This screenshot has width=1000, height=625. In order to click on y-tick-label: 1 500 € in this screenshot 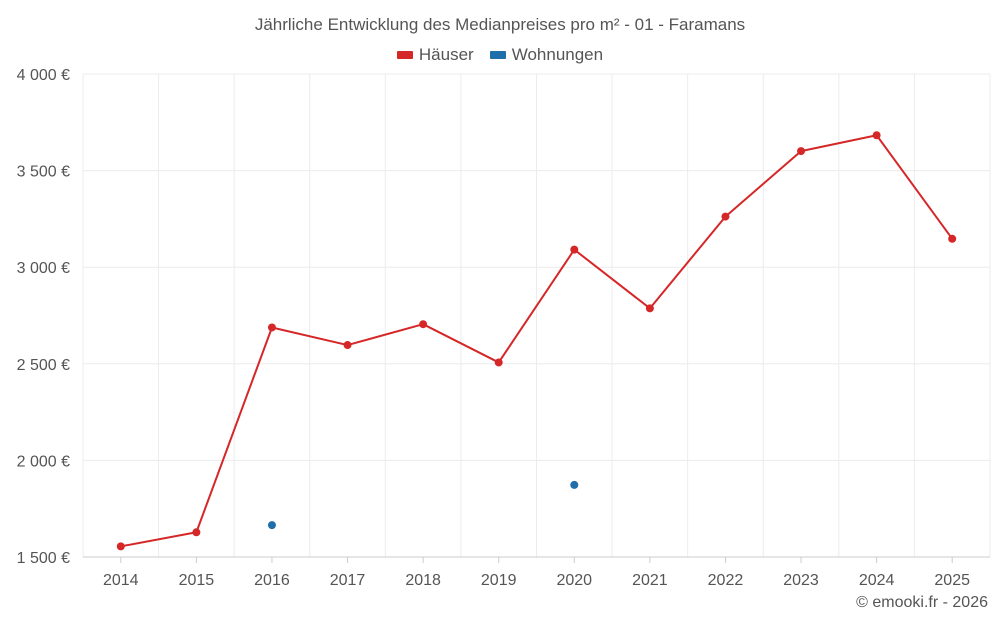, I will do `click(43, 558)`.